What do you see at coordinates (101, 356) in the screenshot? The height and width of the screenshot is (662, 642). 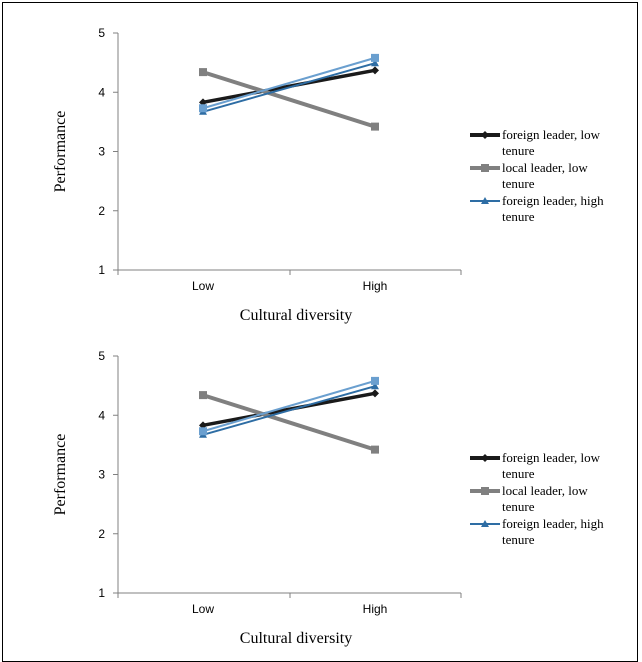 I see `chart2-y-tick-5: 5` at bounding box center [101, 356].